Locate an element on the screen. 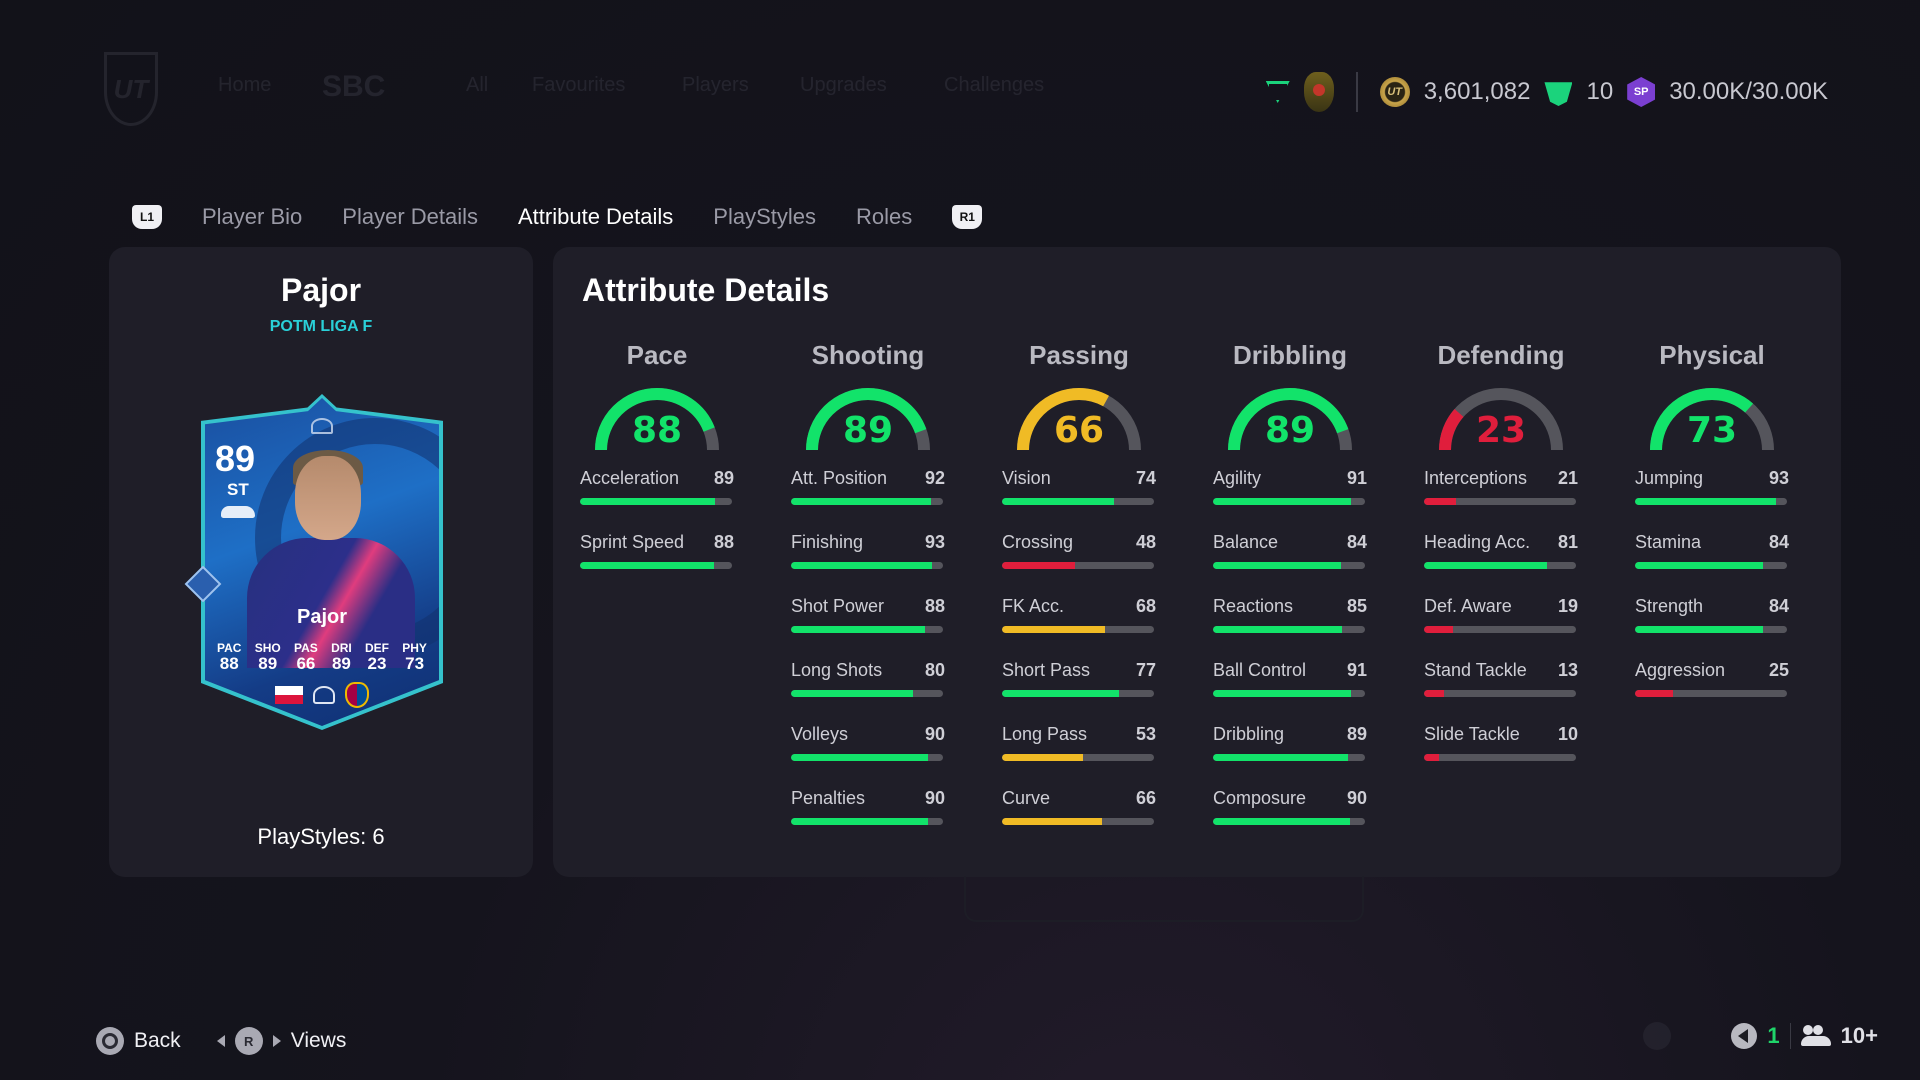  ea-logo-icon is located at coordinates (1657, 1036).